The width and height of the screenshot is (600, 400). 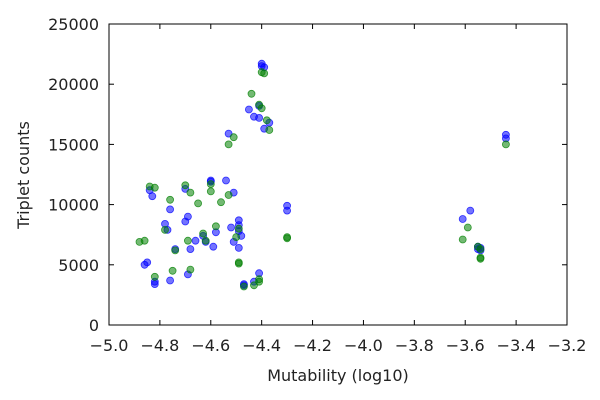 I want to click on x-axis-label: Mutability (log10), so click(x=338, y=375).